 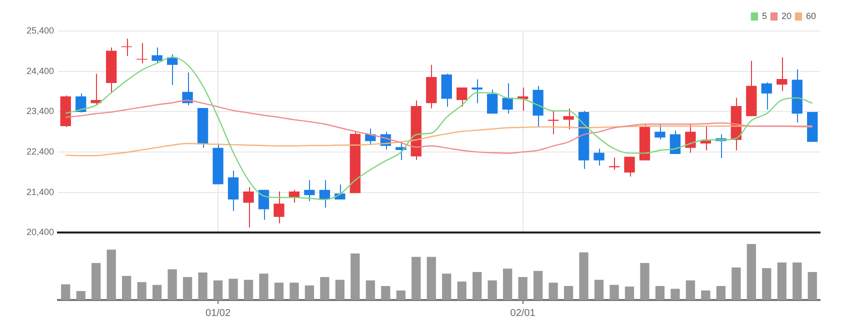 What do you see at coordinates (40, 232) in the screenshot?
I see `y-tick-label: 20,400` at bounding box center [40, 232].